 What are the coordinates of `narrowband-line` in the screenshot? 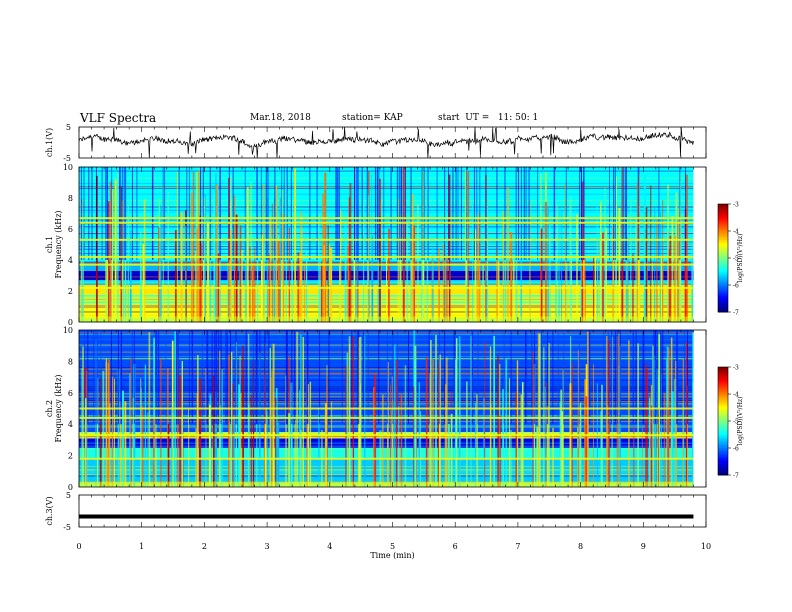 It's located at (386, 458).